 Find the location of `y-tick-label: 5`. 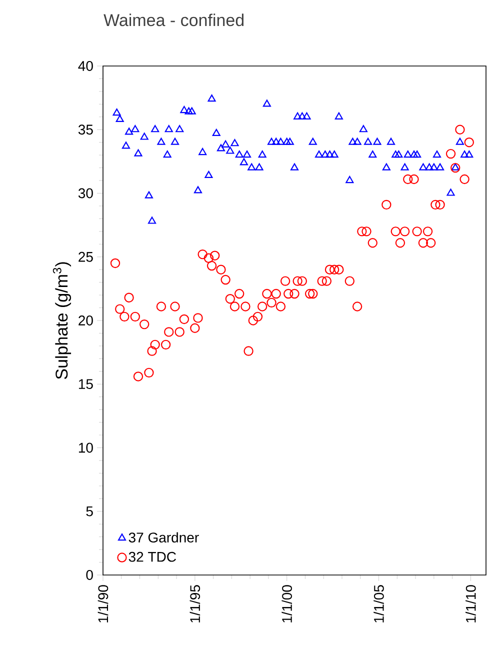

y-tick-label: 5 is located at coordinates (89, 511).